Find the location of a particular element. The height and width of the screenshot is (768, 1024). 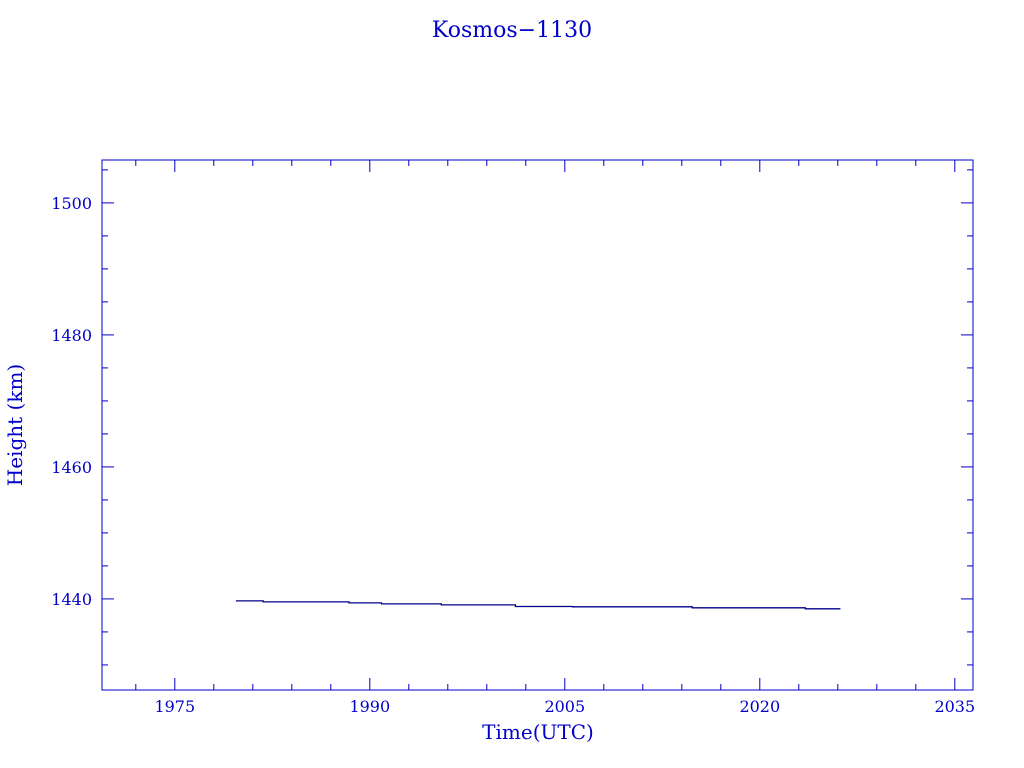

y-tick-label: 1460 is located at coordinates (71, 467).